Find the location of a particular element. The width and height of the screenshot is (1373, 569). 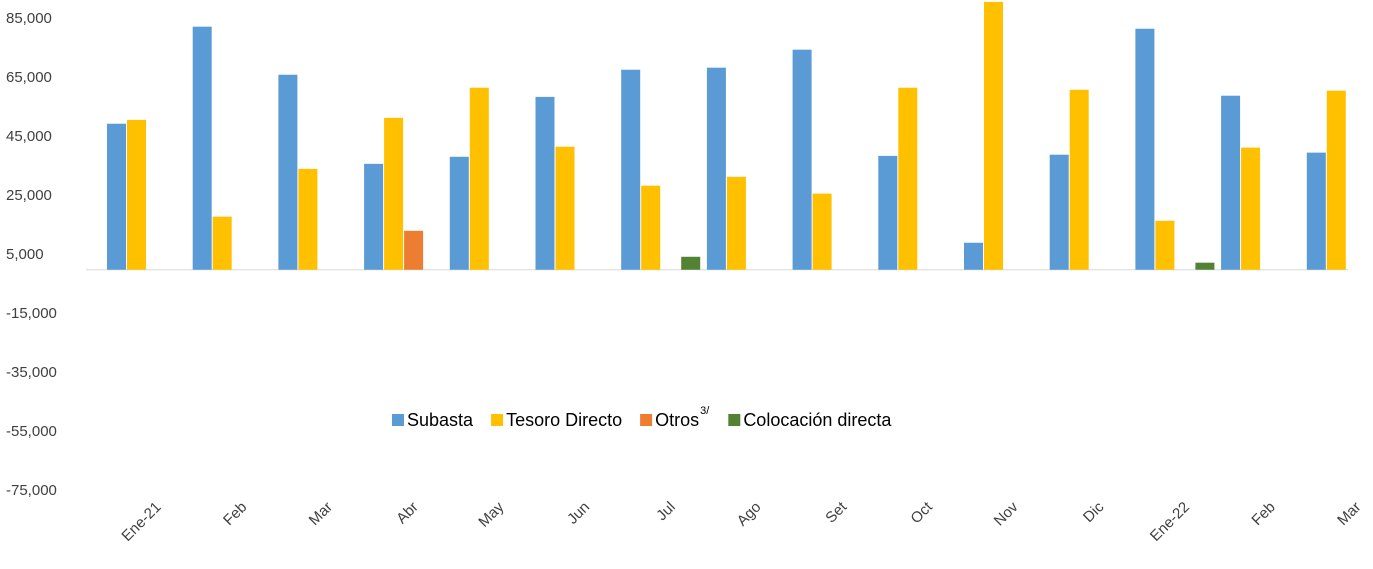

y-tick-label: 65,000 is located at coordinates (29, 77).